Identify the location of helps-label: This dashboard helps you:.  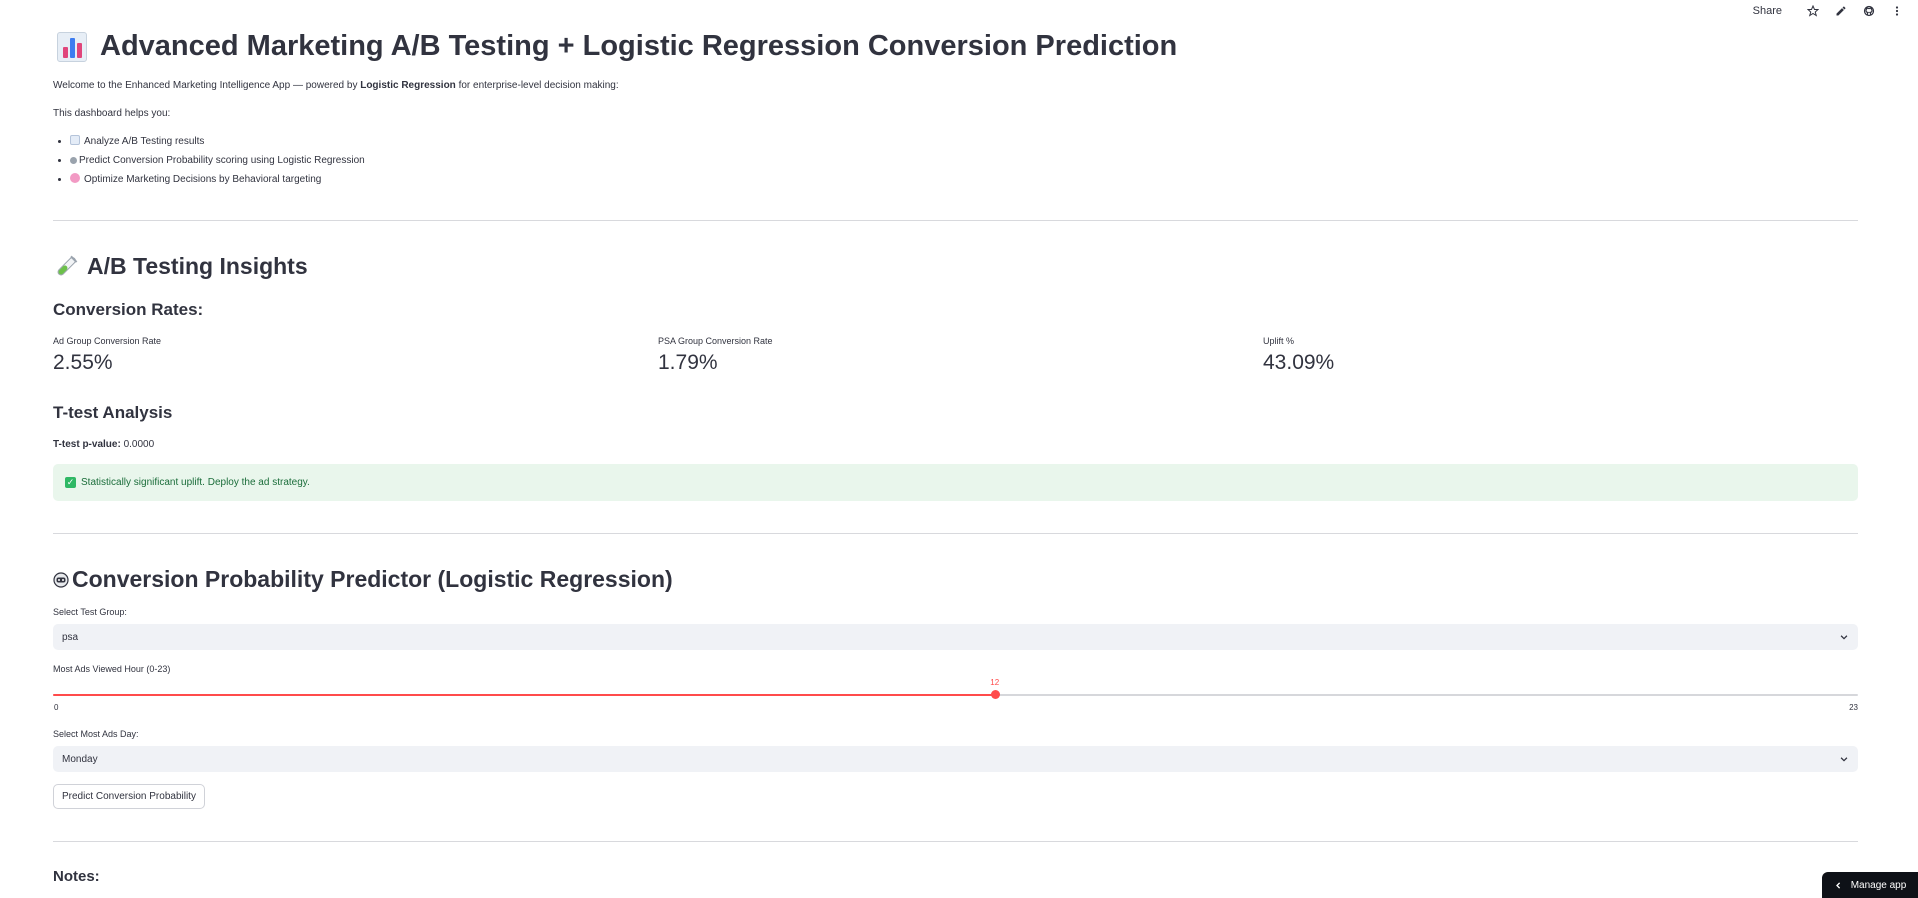
(112, 113).